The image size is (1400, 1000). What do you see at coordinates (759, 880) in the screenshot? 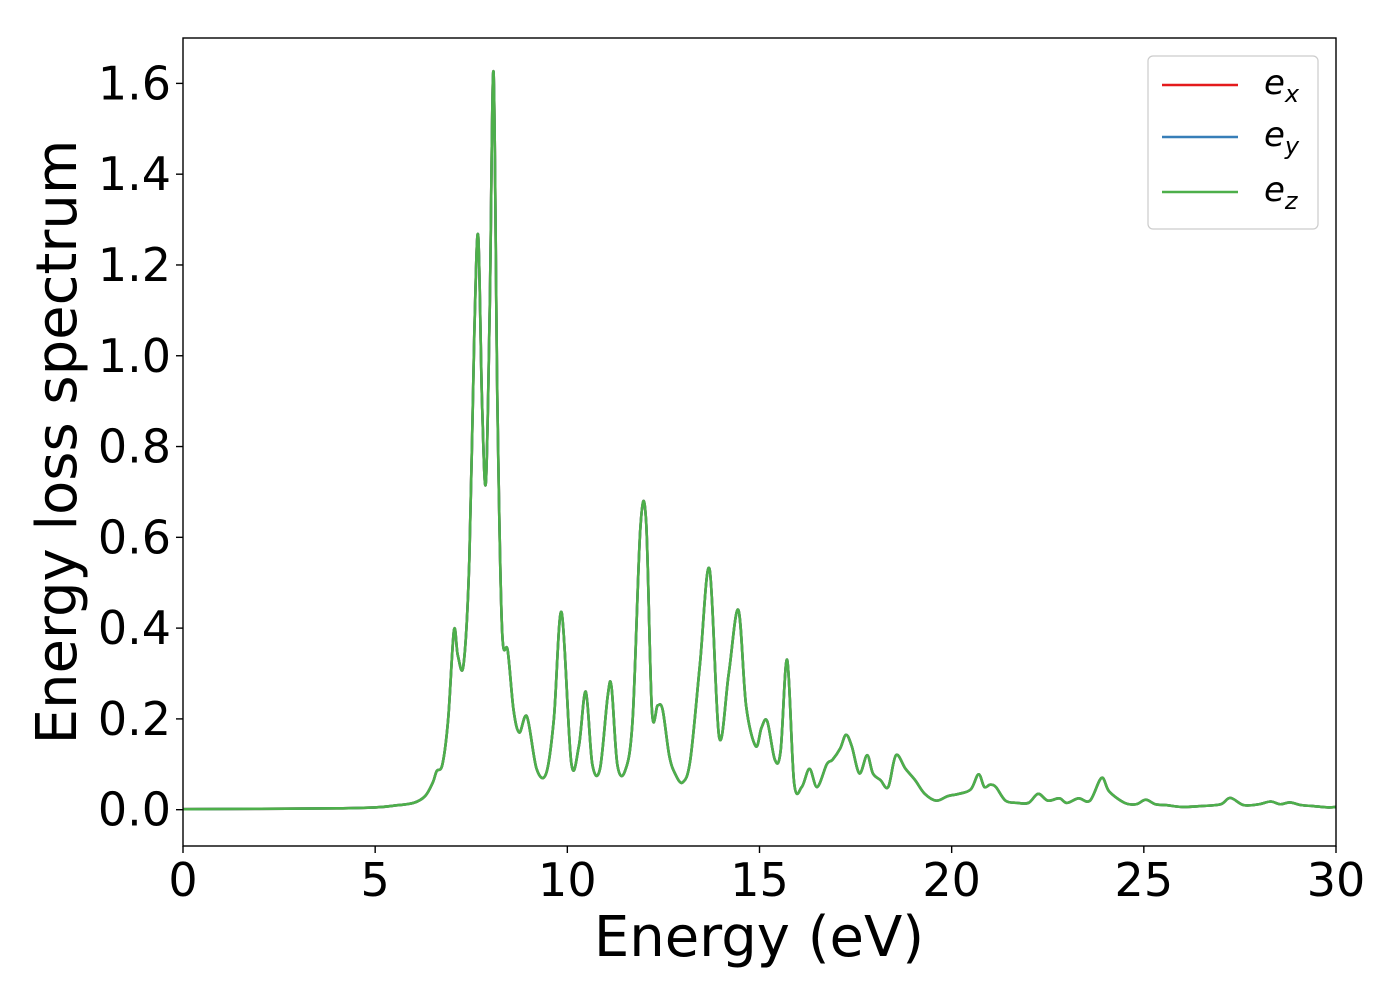
I see `x-tick-label: 15` at bounding box center [759, 880].